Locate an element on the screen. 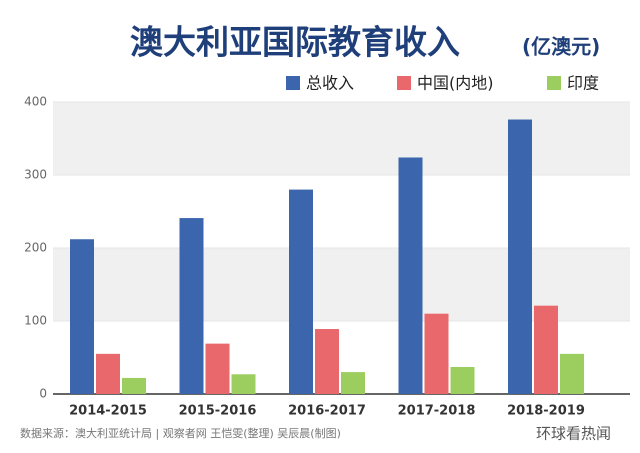  chart-title: 澳大利亚国际教育收入 is located at coordinates (295, 42).